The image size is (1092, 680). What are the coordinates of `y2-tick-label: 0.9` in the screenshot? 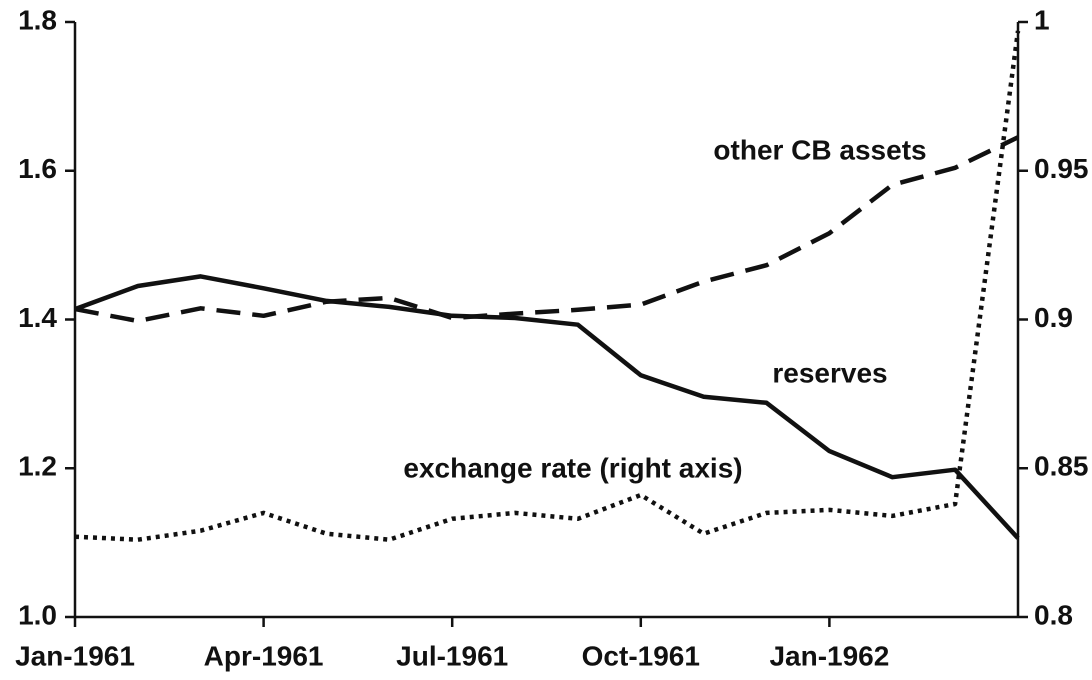 It's located at (1053, 317).